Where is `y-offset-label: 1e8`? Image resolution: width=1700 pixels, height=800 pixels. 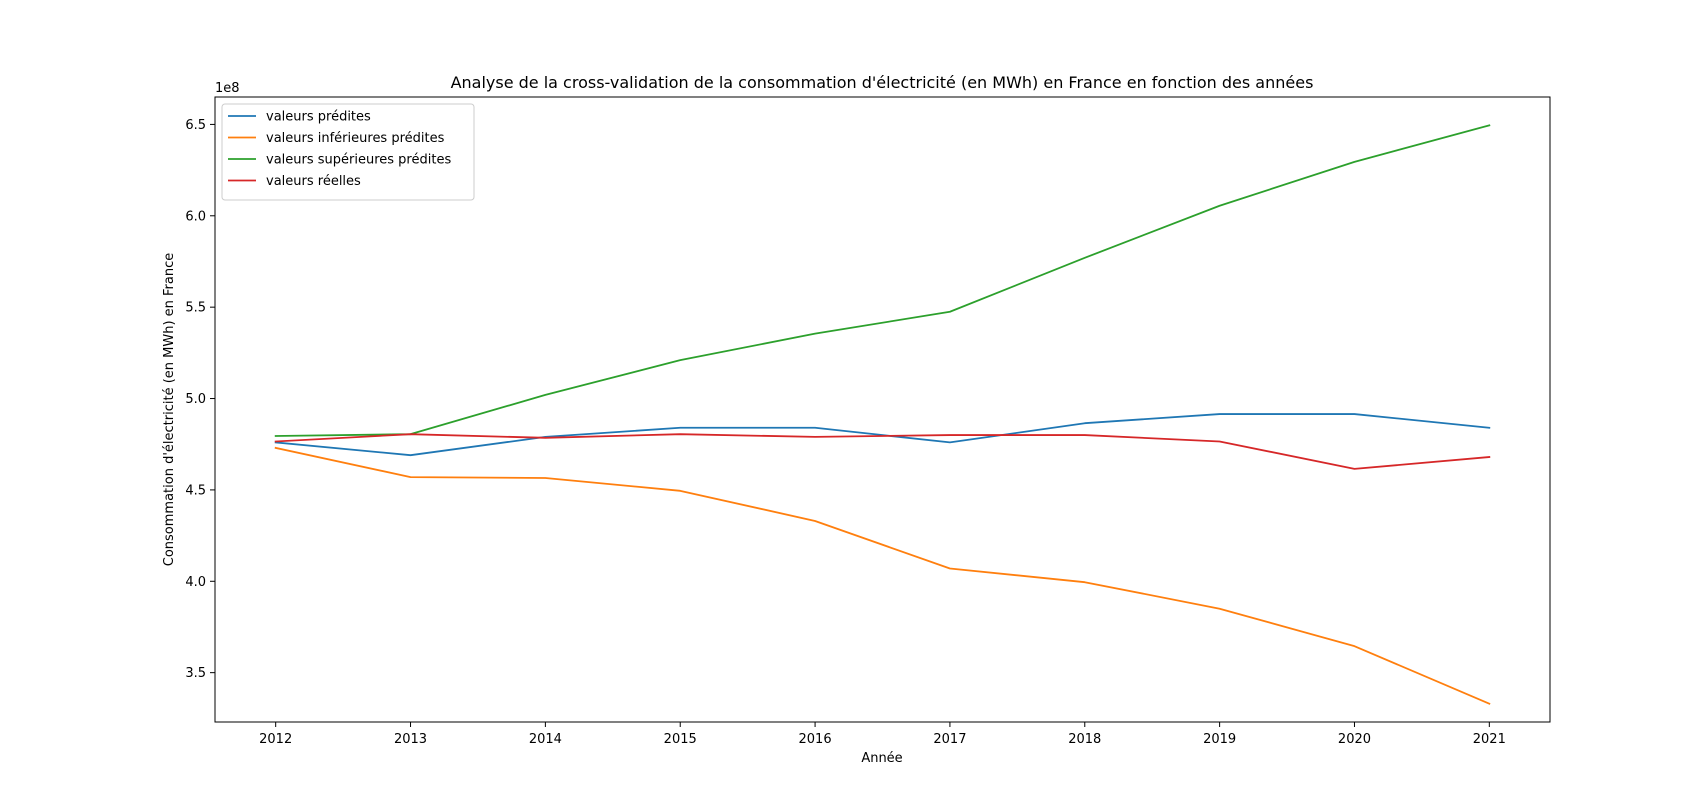
y-offset-label: 1e8 is located at coordinates (227, 88).